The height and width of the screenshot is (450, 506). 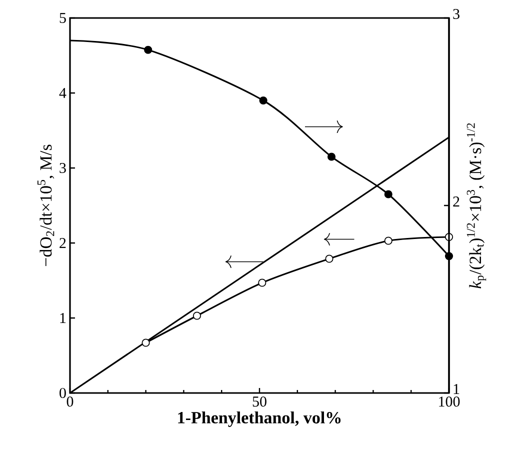 I want to click on y2-tick-label: 3, so click(x=456, y=14).